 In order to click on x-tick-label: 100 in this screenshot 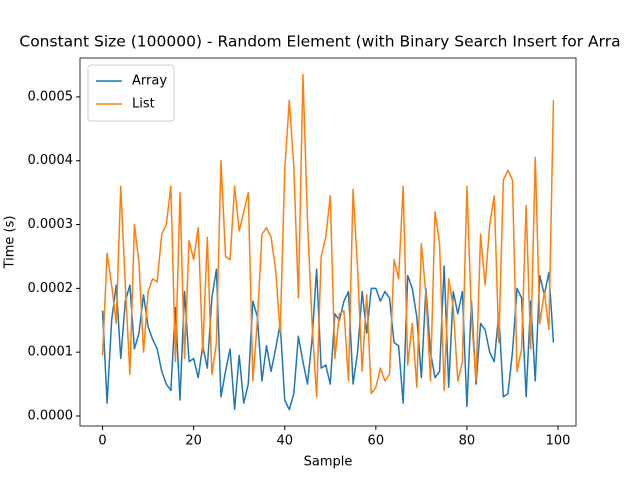, I will do `click(558, 441)`.